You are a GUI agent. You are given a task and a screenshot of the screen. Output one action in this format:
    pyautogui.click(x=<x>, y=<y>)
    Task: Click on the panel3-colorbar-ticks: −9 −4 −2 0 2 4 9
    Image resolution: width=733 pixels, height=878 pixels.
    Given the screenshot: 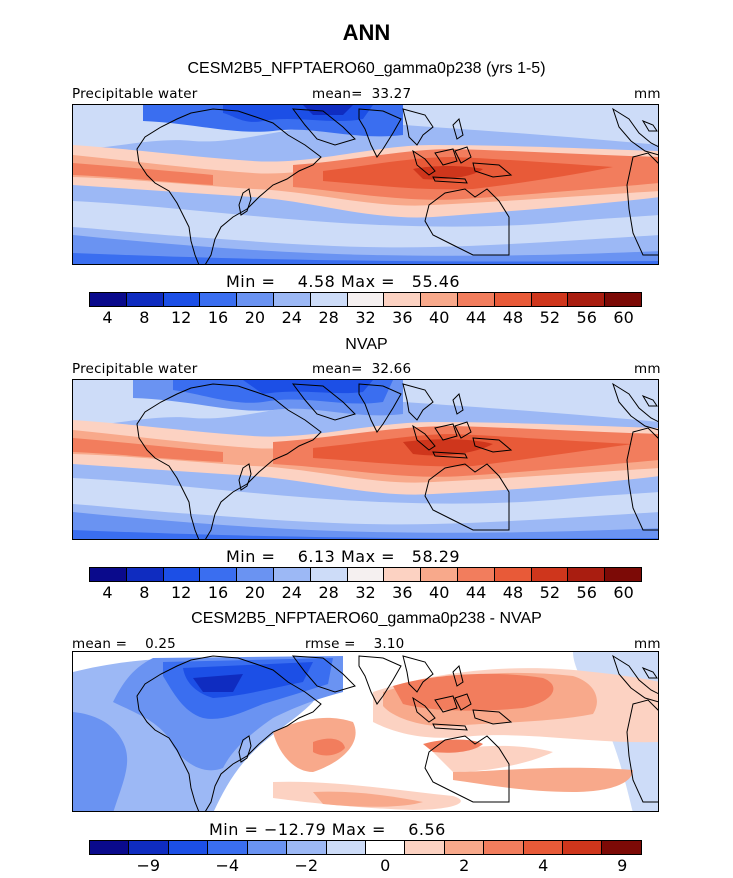 What is the action you would take?
    pyautogui.click(x=365, y=866)
    